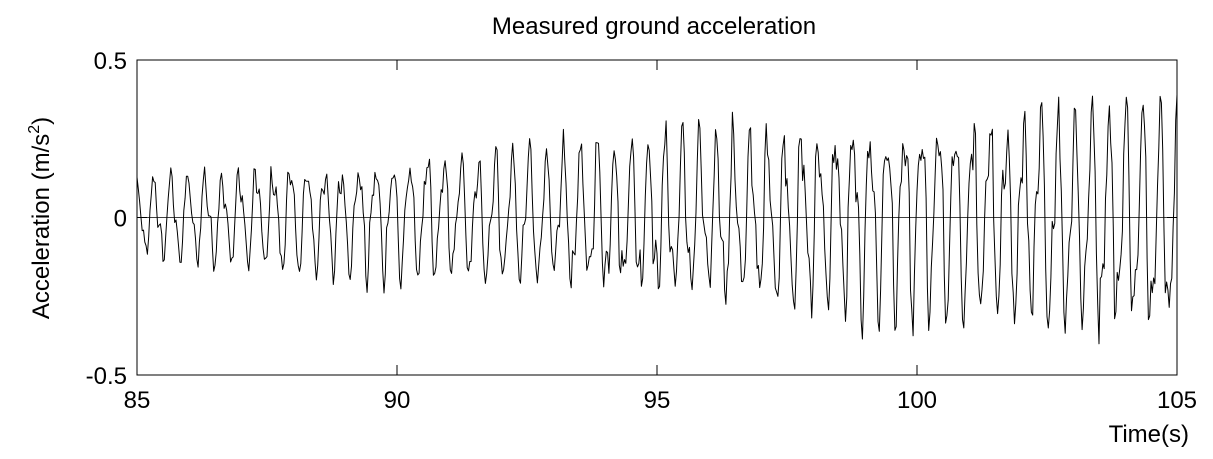 The height and width of the screenshot is (459, 1213). I want to click on y-axis-label-superscript: 2, so click(34, 129).